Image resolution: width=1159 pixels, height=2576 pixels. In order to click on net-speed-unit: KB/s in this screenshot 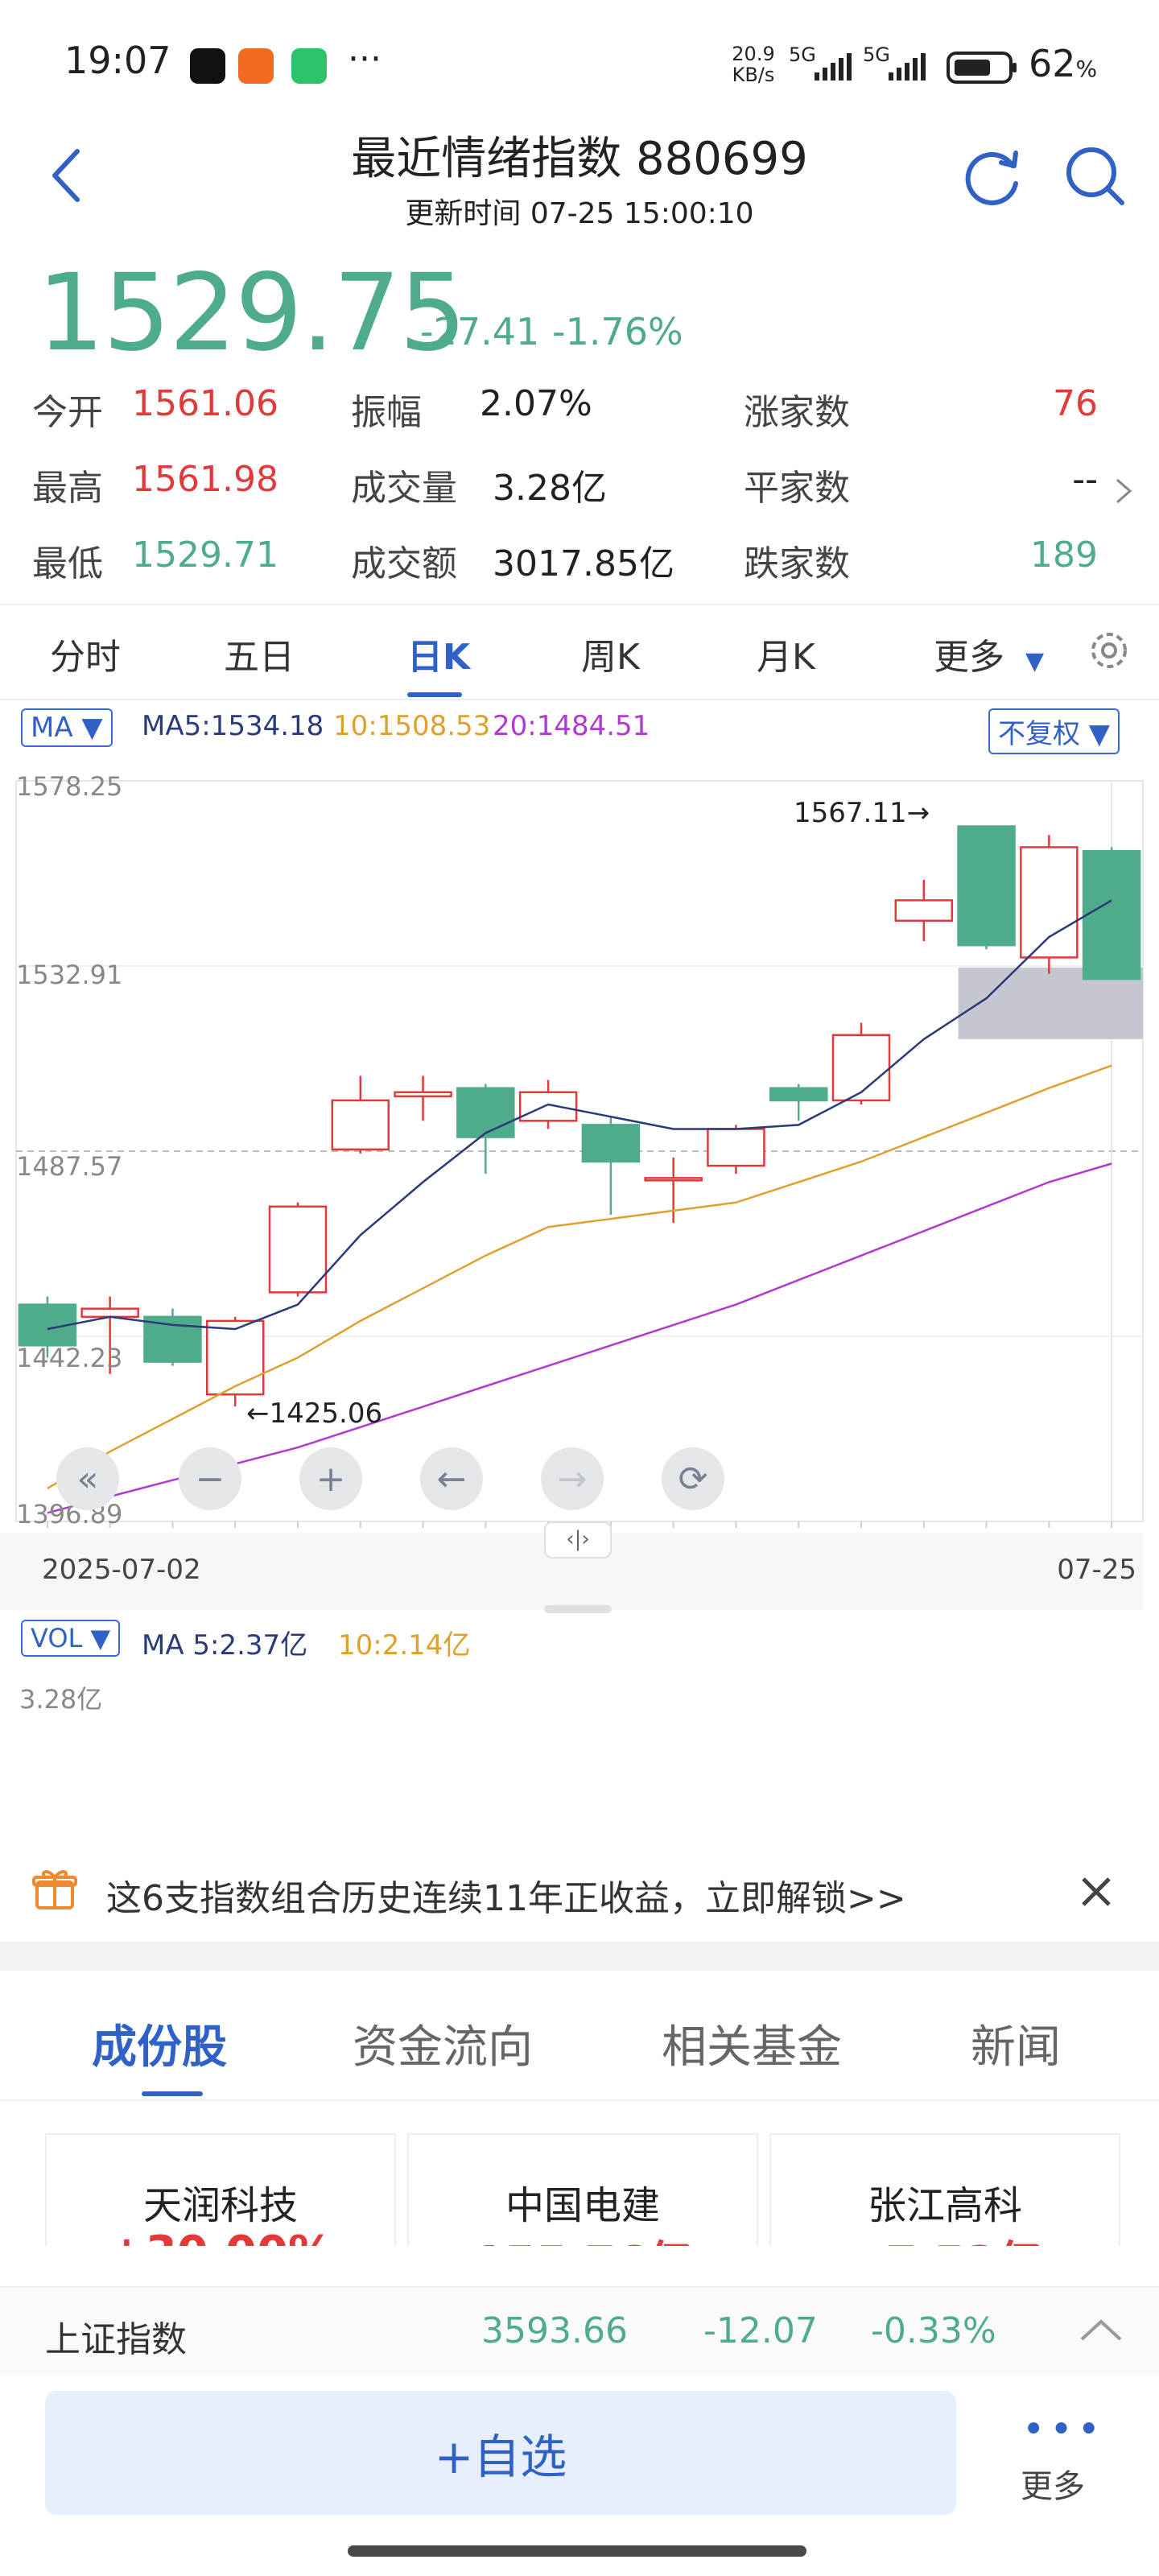, I will do `click(753, 75)`.